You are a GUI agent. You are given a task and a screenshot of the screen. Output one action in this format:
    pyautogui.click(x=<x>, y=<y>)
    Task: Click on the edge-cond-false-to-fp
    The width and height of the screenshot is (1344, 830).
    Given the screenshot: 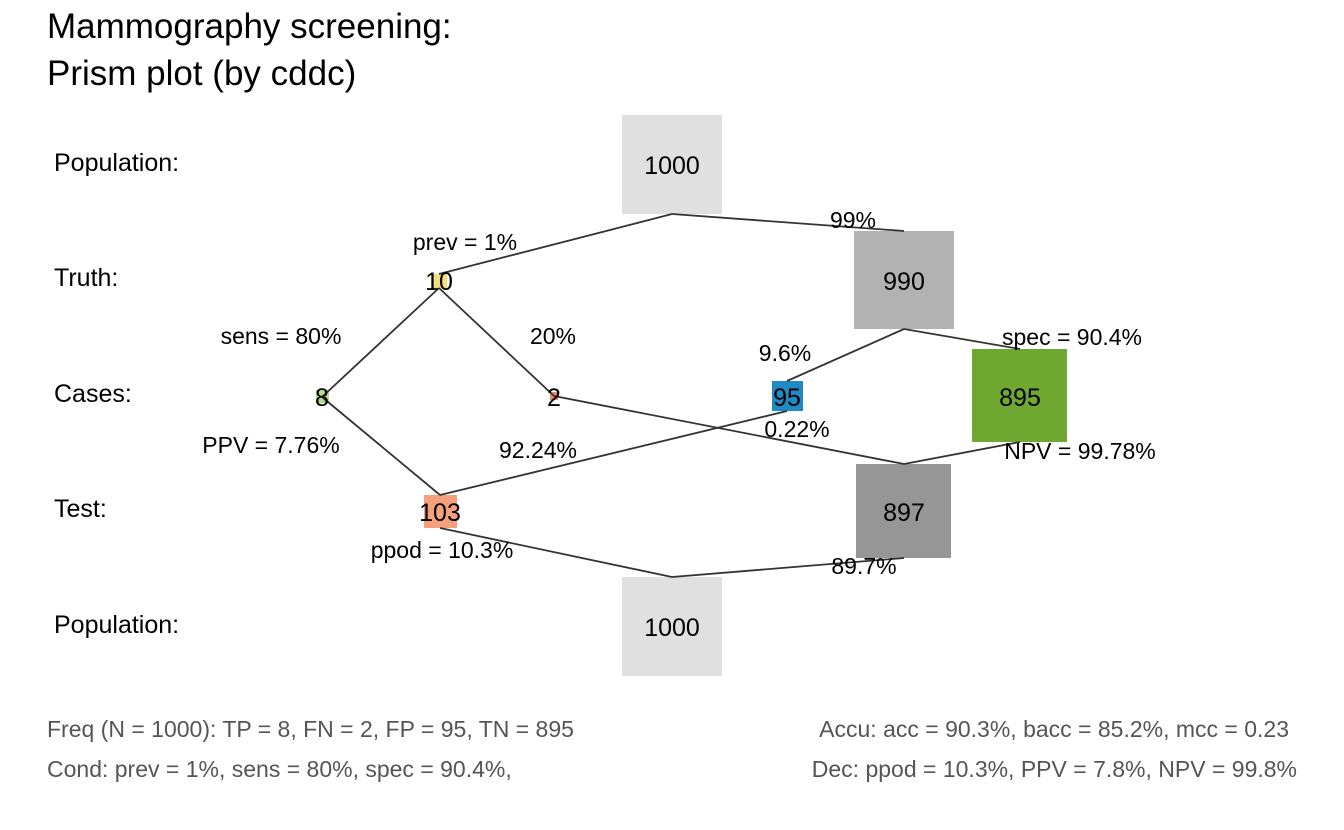 What is the action you would take?
    pyautogui.click(x=845, y=355)
    